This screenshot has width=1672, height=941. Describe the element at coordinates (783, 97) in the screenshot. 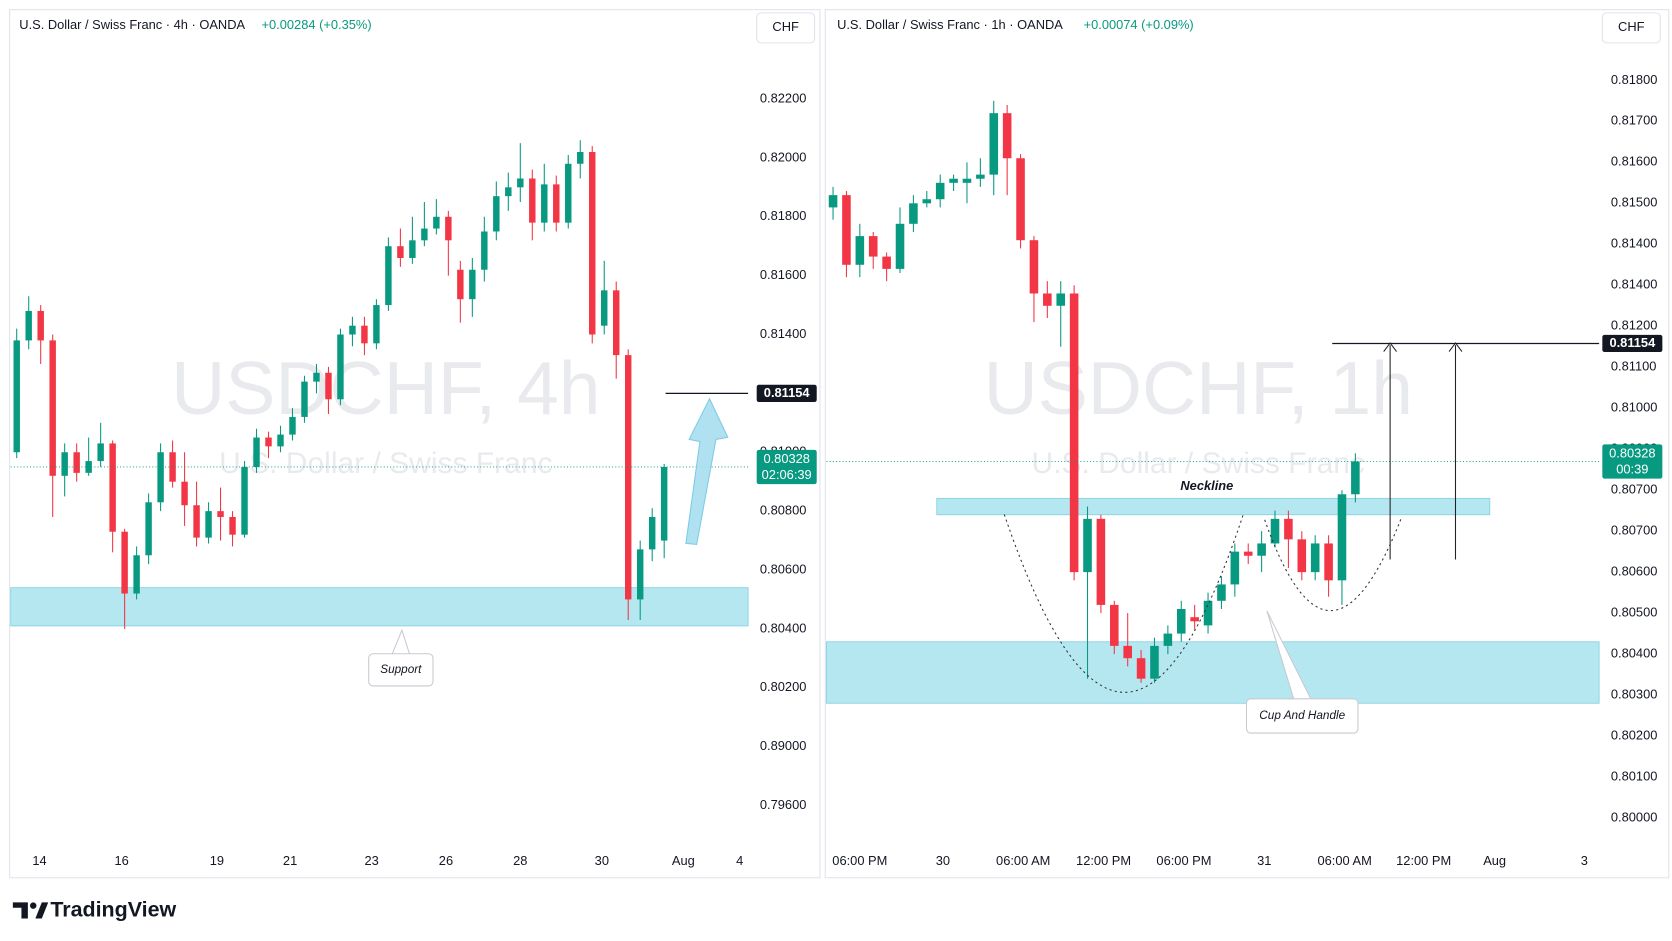

I see `y-tick-label: 0.82200` at that location.